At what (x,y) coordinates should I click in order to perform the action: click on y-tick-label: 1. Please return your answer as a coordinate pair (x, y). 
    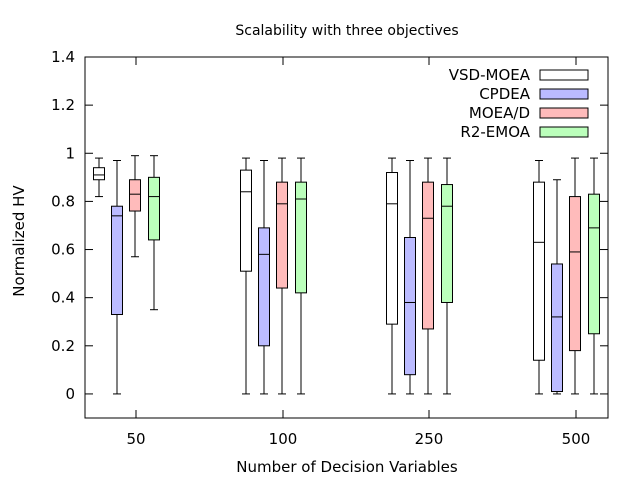
    Looking at the image, I should click on (70, 153).